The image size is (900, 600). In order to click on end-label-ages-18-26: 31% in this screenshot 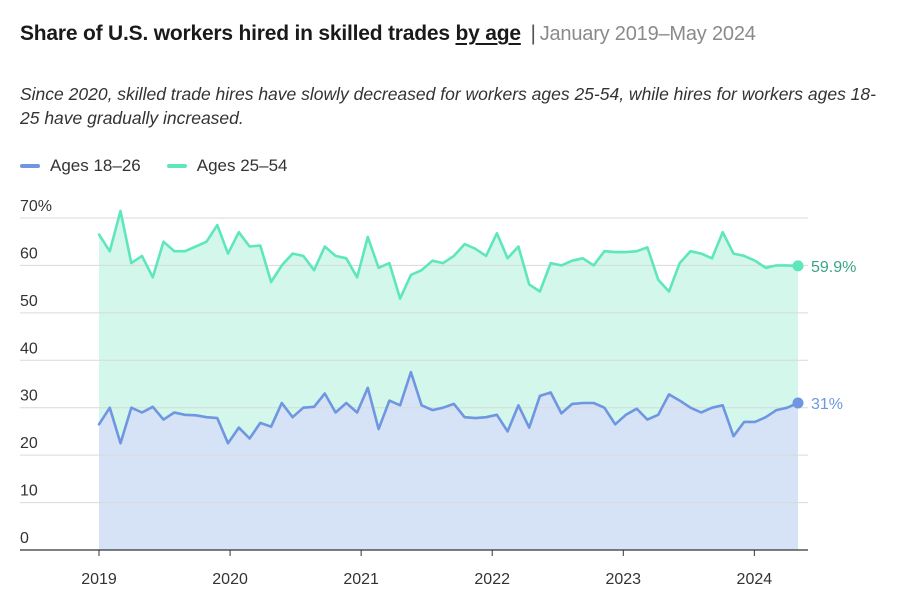, I will do `click(827, 404)`.